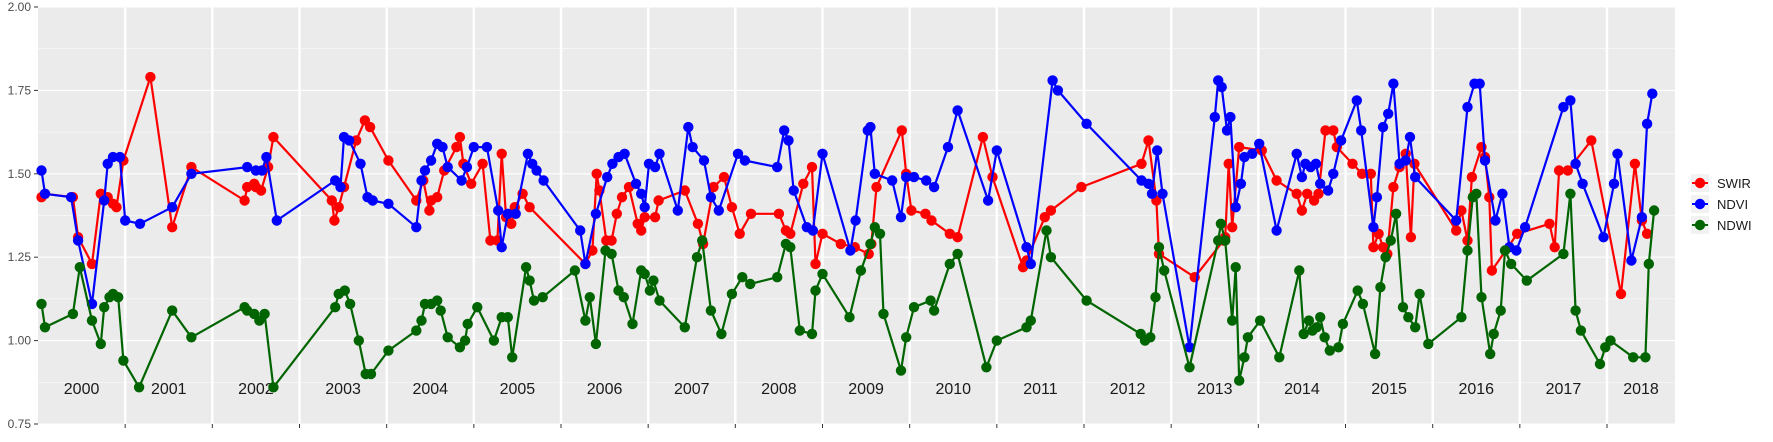 The height and width of the screenshot is (442, 1773). What do you see at coordinates (1564, 389) in the screenshot?
I see `year-label: 2017` at bounding box center [1564, 389].